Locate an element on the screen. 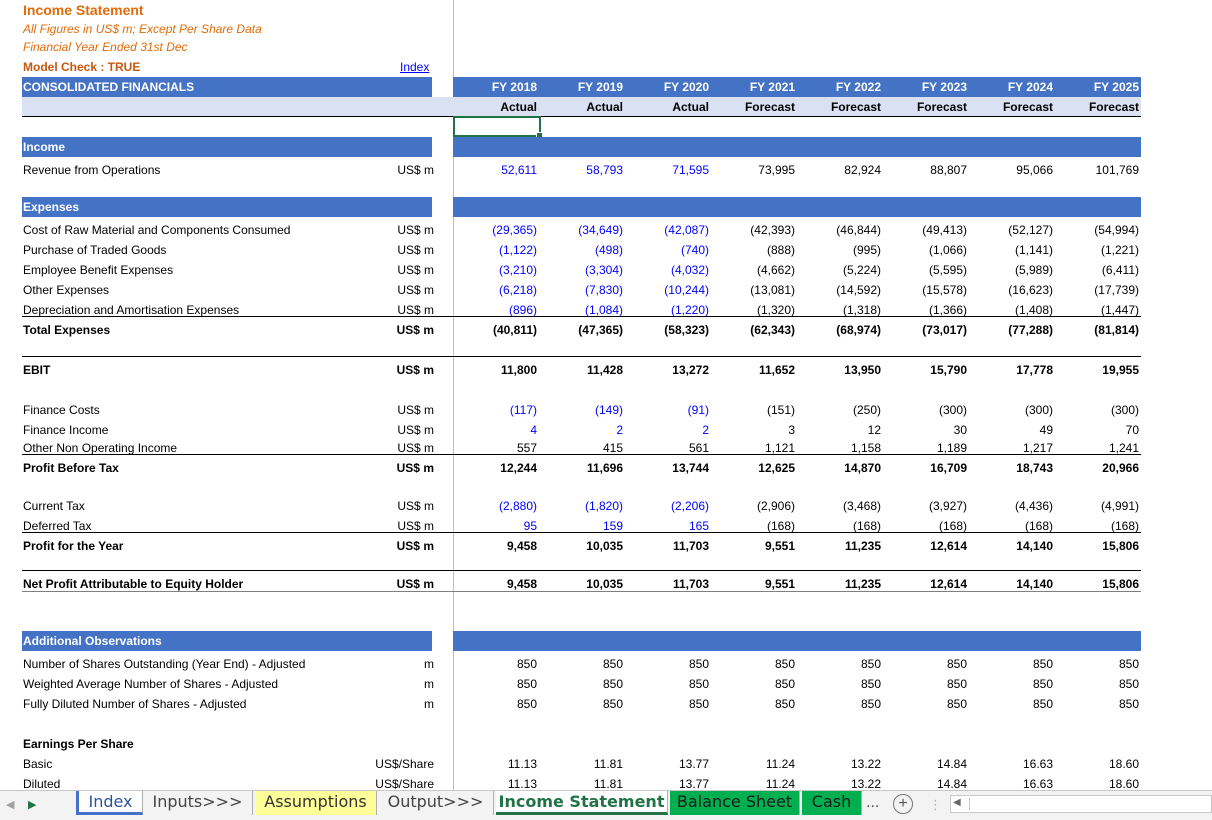  value-cell: 14,140 is located at coordinates (1034, 546).